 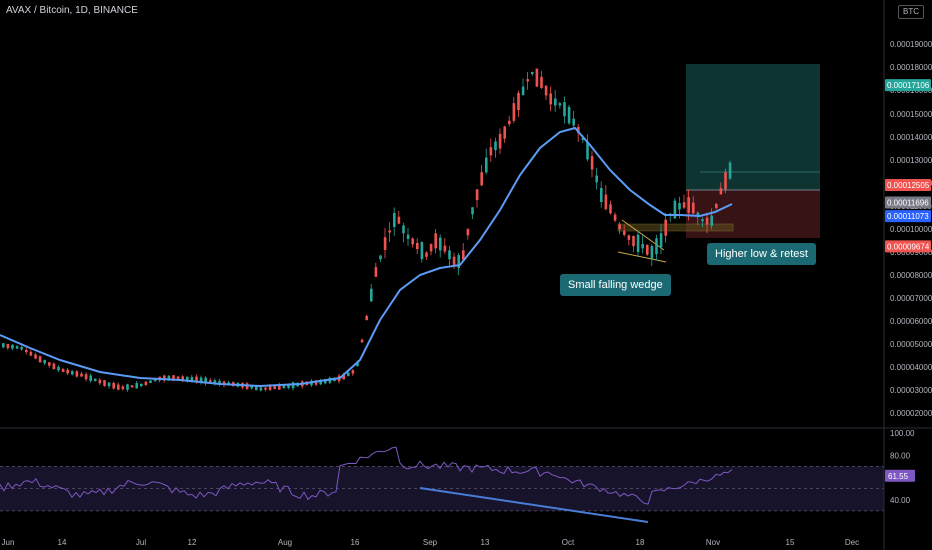 I want to click on time-tick-label: Oct, so click(x=568, y=542).